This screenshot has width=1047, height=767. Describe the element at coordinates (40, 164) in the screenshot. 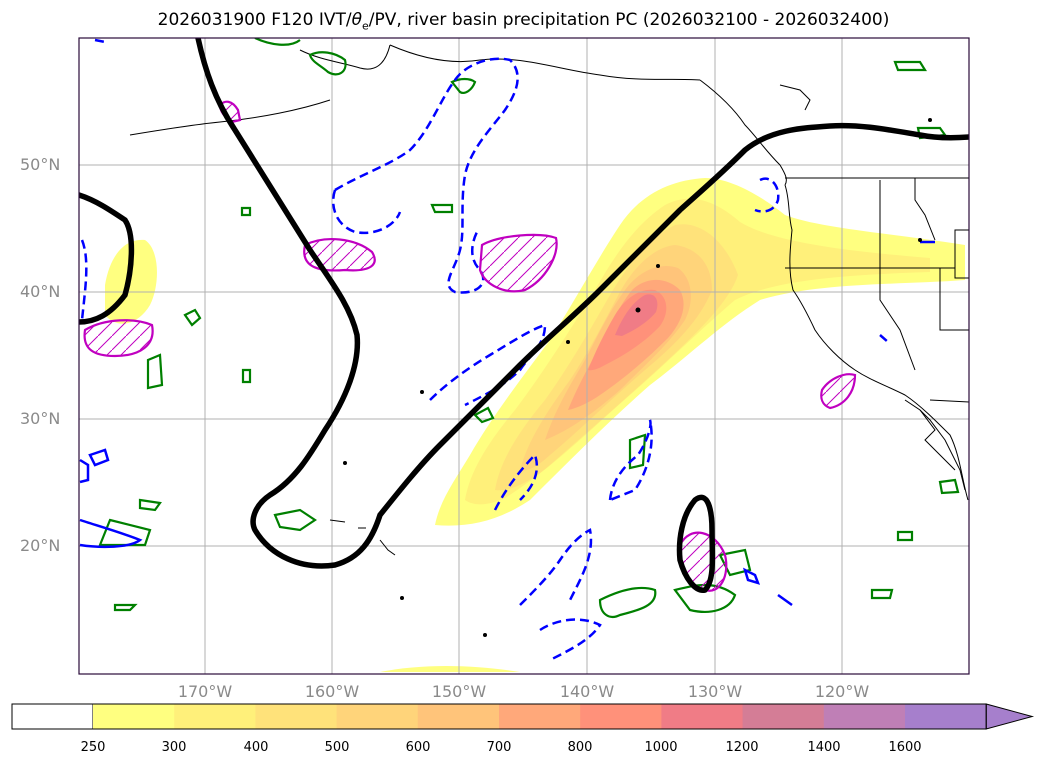

I see `lat-label-50n: 50°N` at that location.